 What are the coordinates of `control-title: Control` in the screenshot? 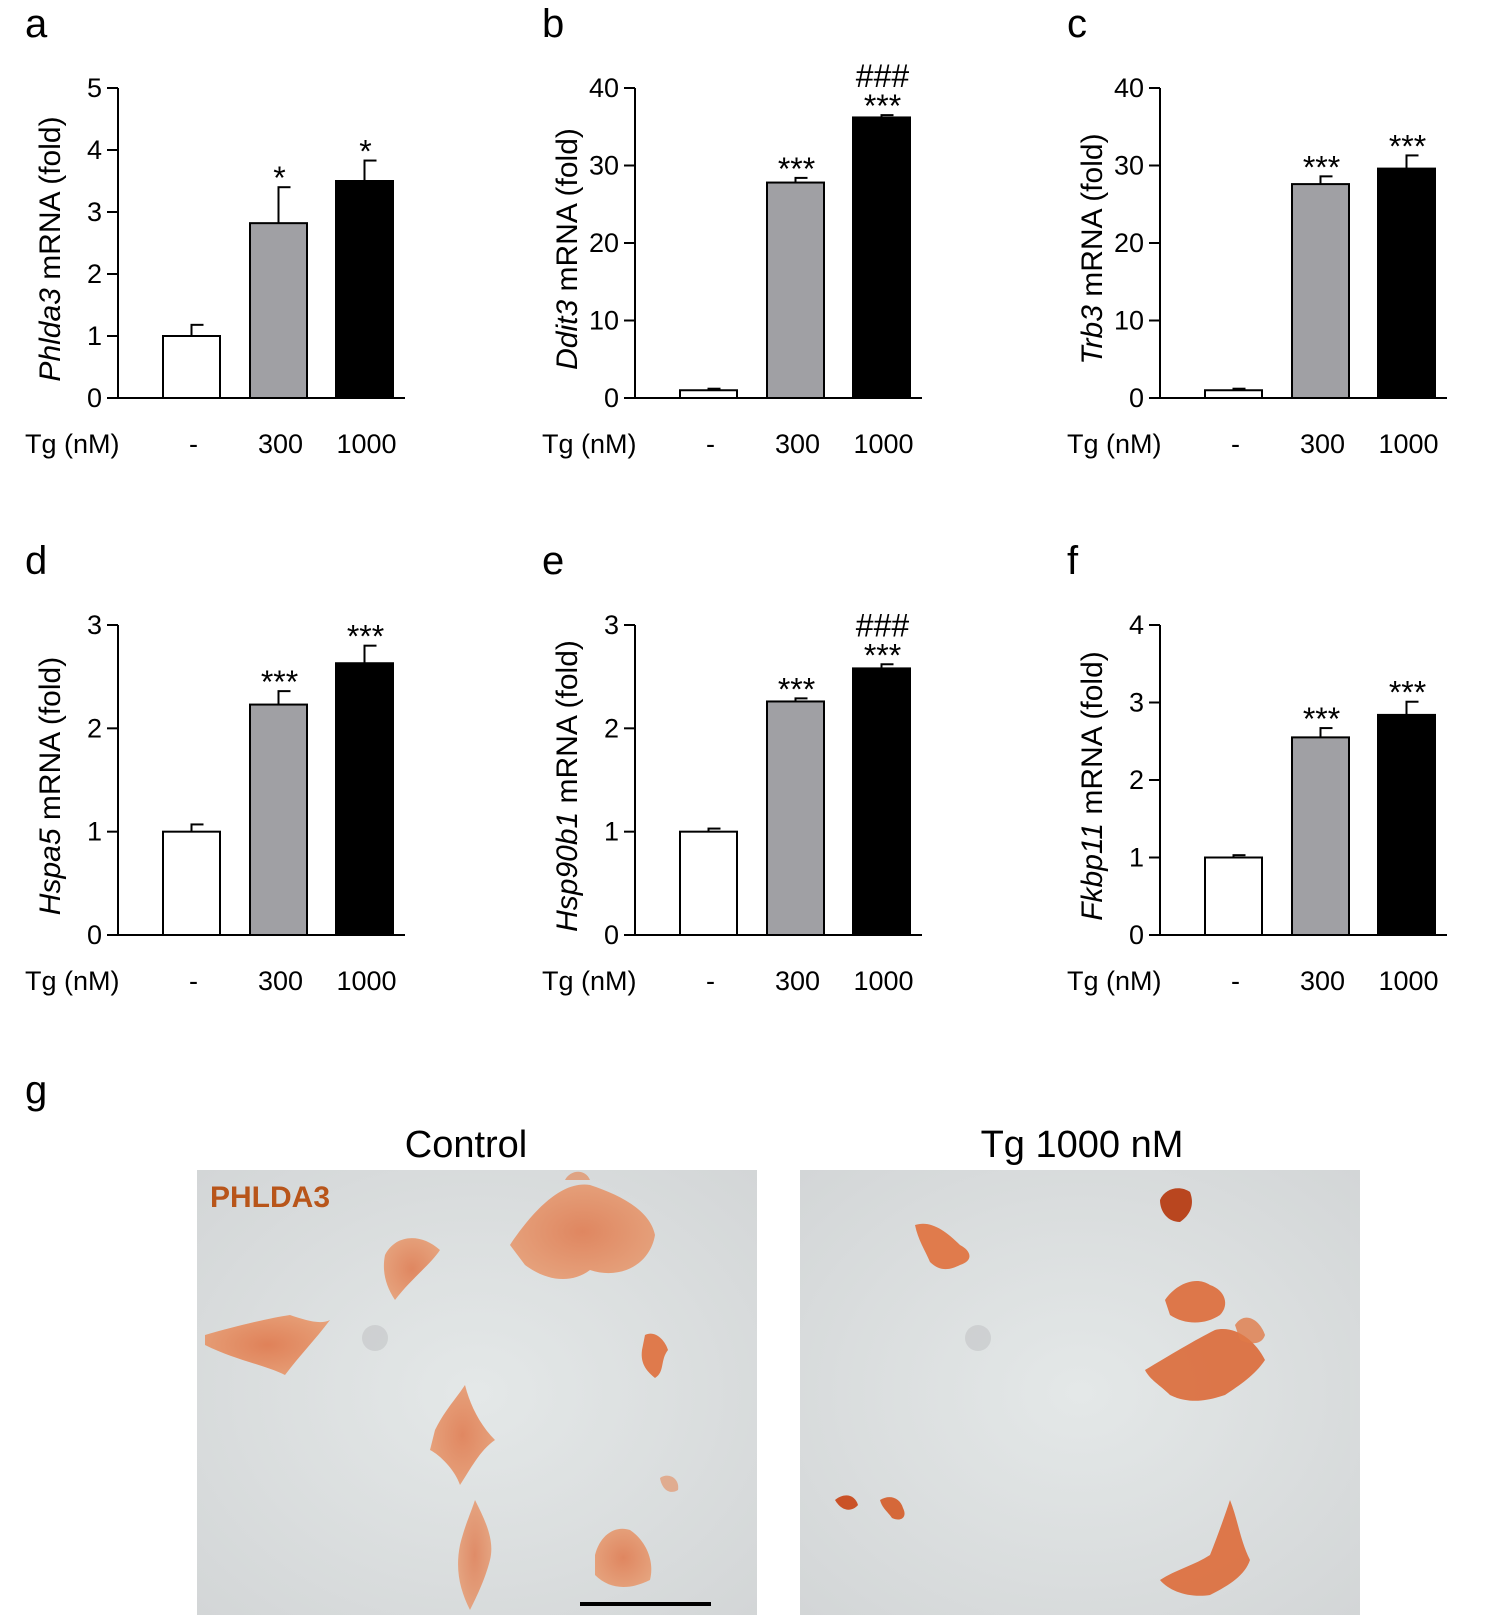 It's located at (466, 1145).